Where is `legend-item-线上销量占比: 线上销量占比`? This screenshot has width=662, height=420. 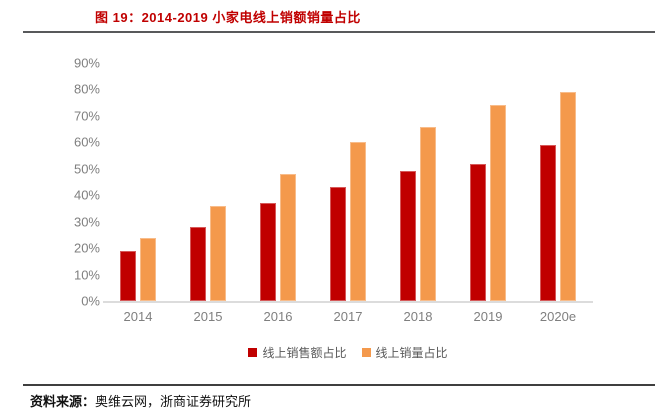
legend-item-线上销量占比: 线上销量占比 is located at coordinates (404, 352).